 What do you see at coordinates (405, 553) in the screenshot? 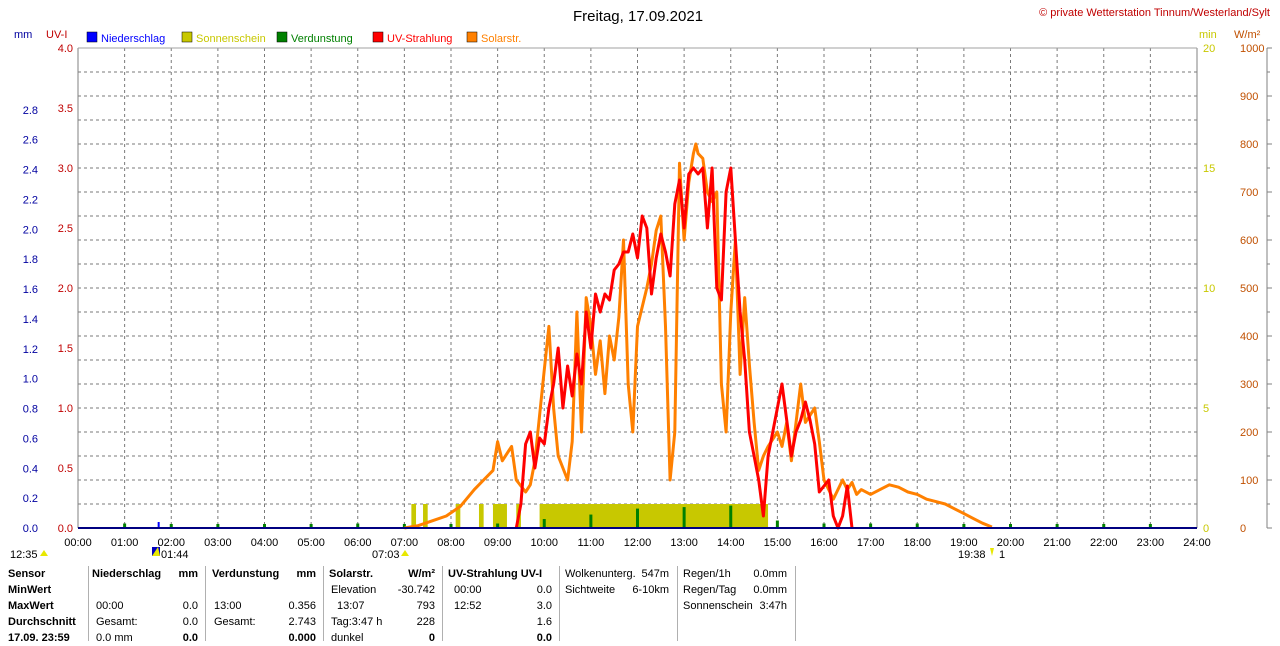
I see `sunrise-triangle-icon` at bounding box center [405, 553].